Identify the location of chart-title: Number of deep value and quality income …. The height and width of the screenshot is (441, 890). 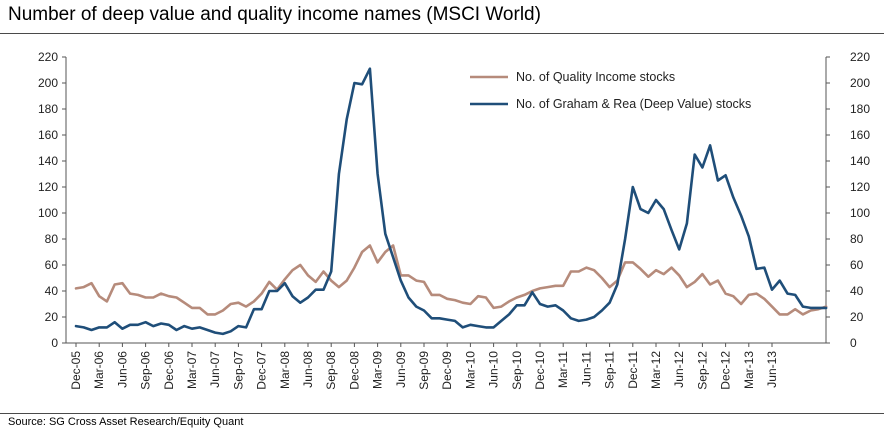
(274, 14).